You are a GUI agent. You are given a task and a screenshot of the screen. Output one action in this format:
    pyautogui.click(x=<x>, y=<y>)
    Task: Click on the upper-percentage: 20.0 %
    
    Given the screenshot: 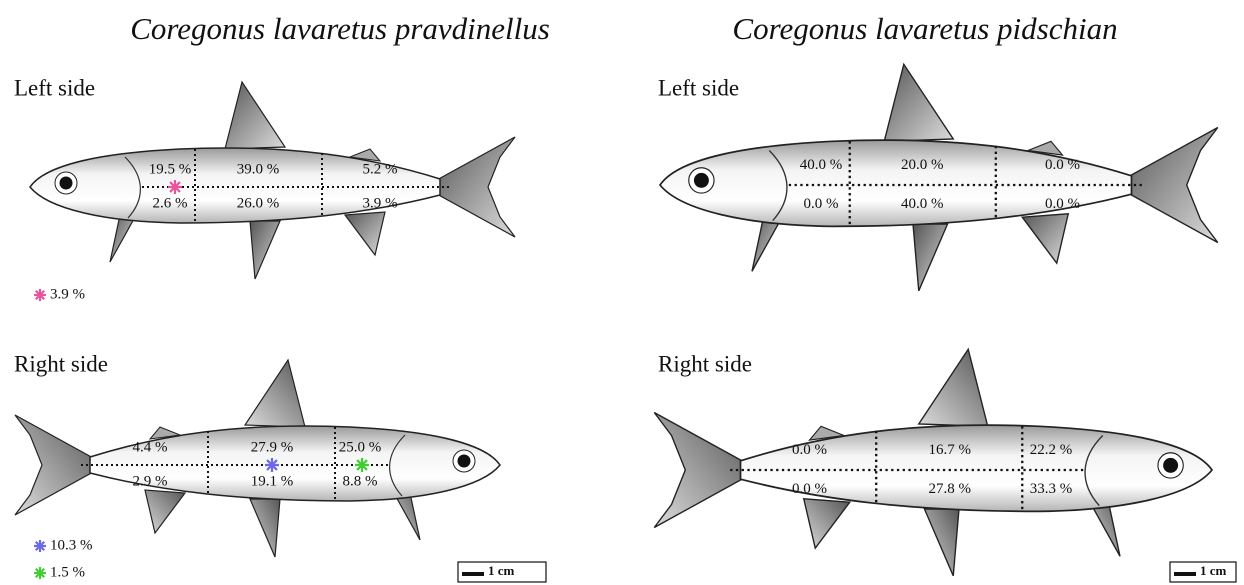 What is the action you would take?
    pyautogui.click(x=922, y=165)
    